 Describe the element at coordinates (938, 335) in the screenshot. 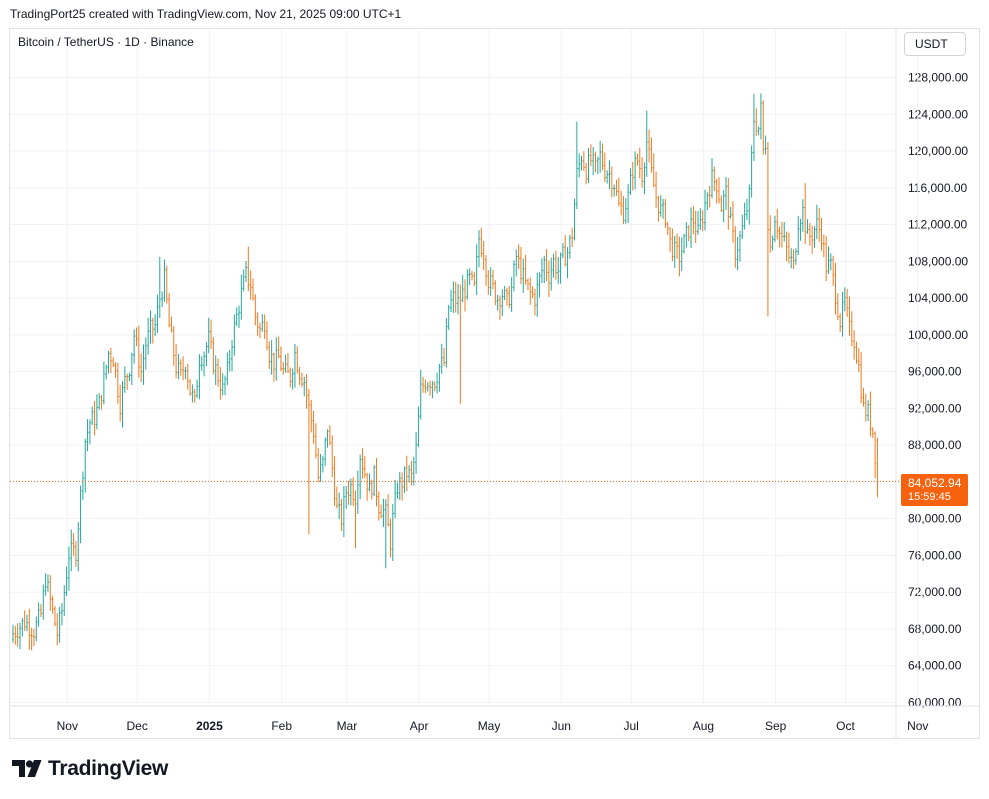

I see `y-tick-label: 100,000.00` at that location.